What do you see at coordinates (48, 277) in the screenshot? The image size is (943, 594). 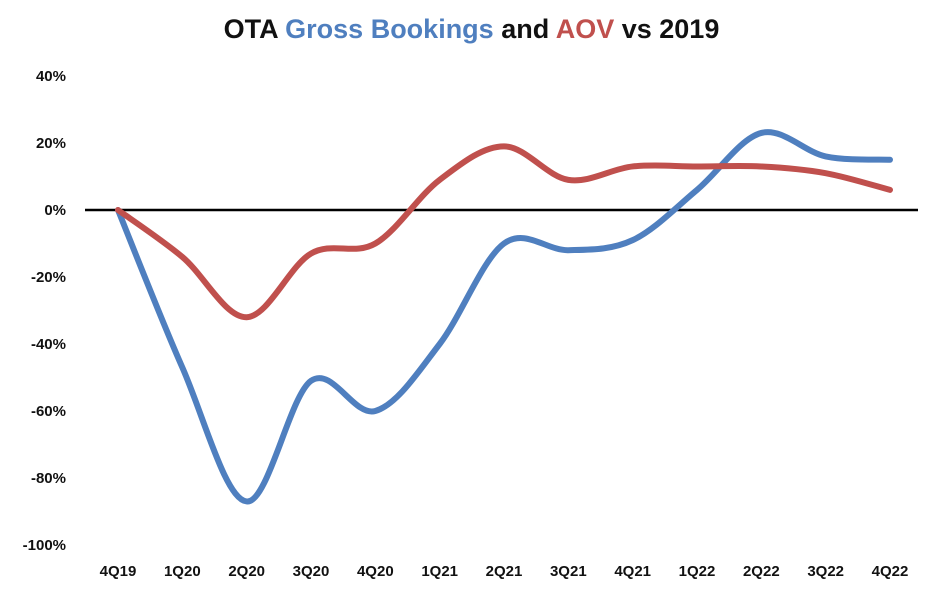 I see `y-tick-label: -20%` at bounding box center [48, 277].